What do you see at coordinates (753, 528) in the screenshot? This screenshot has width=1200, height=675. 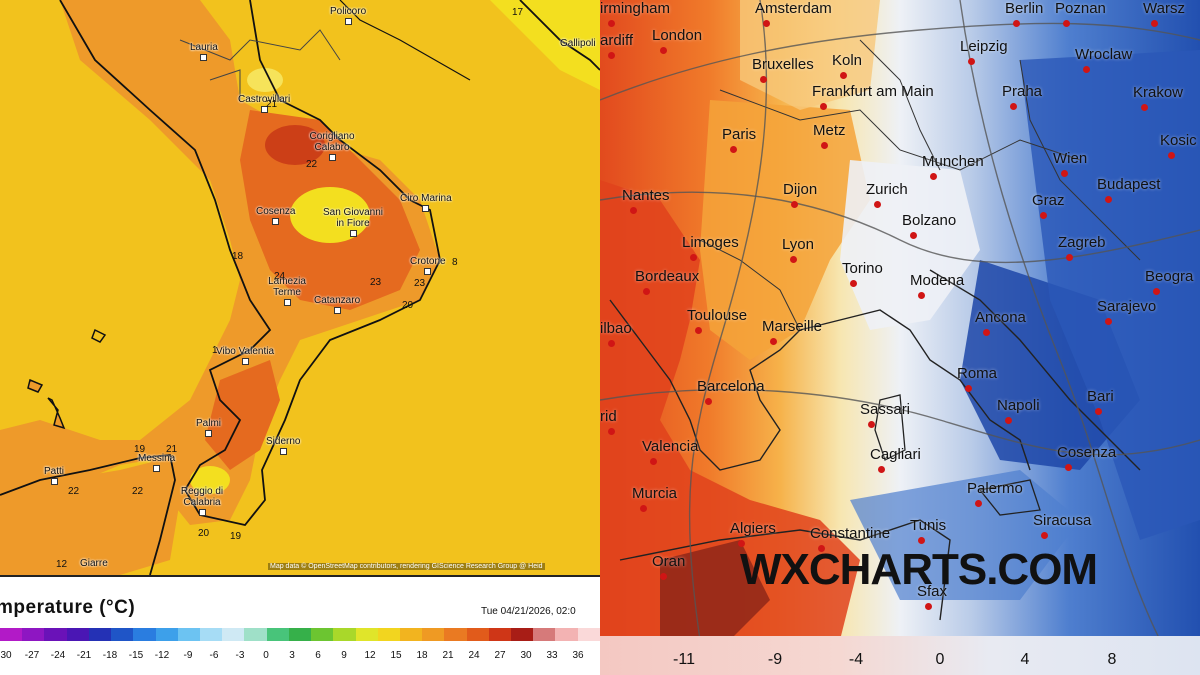 I see `city-label: Algiers` at bounding box center [753, 528].